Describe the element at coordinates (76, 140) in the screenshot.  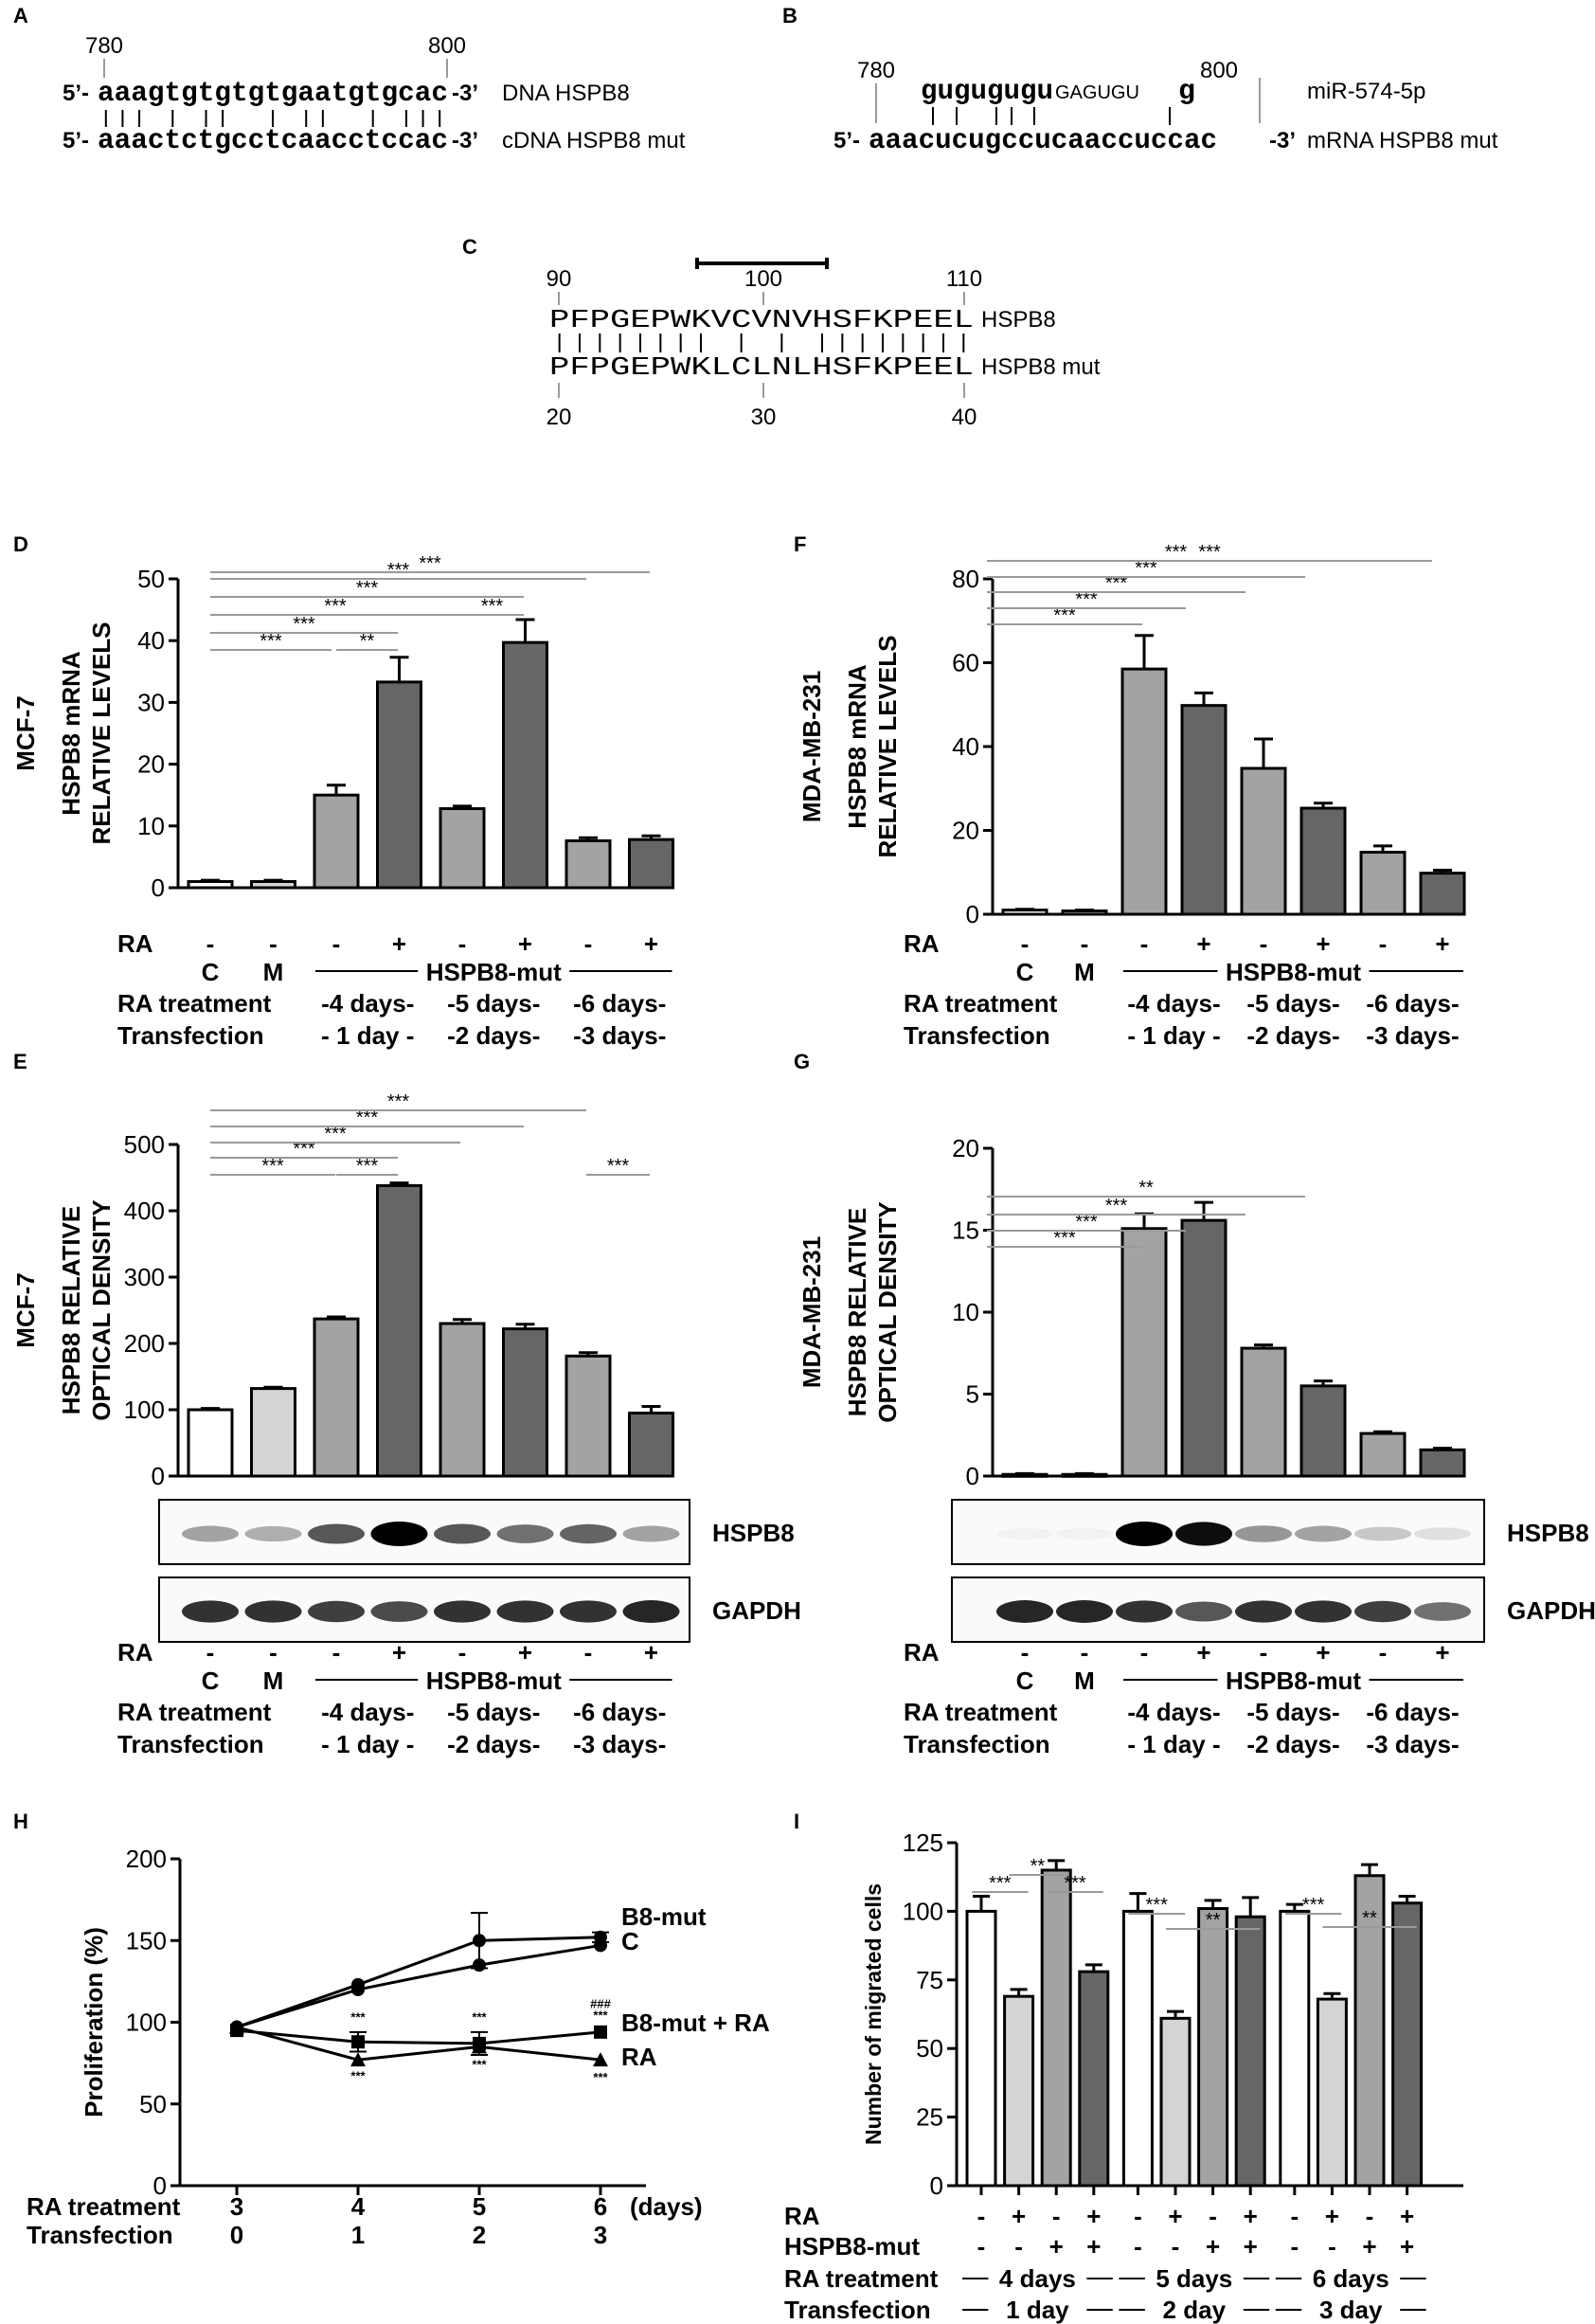
I see `a-cdna-prefix: 5’-` at that location.